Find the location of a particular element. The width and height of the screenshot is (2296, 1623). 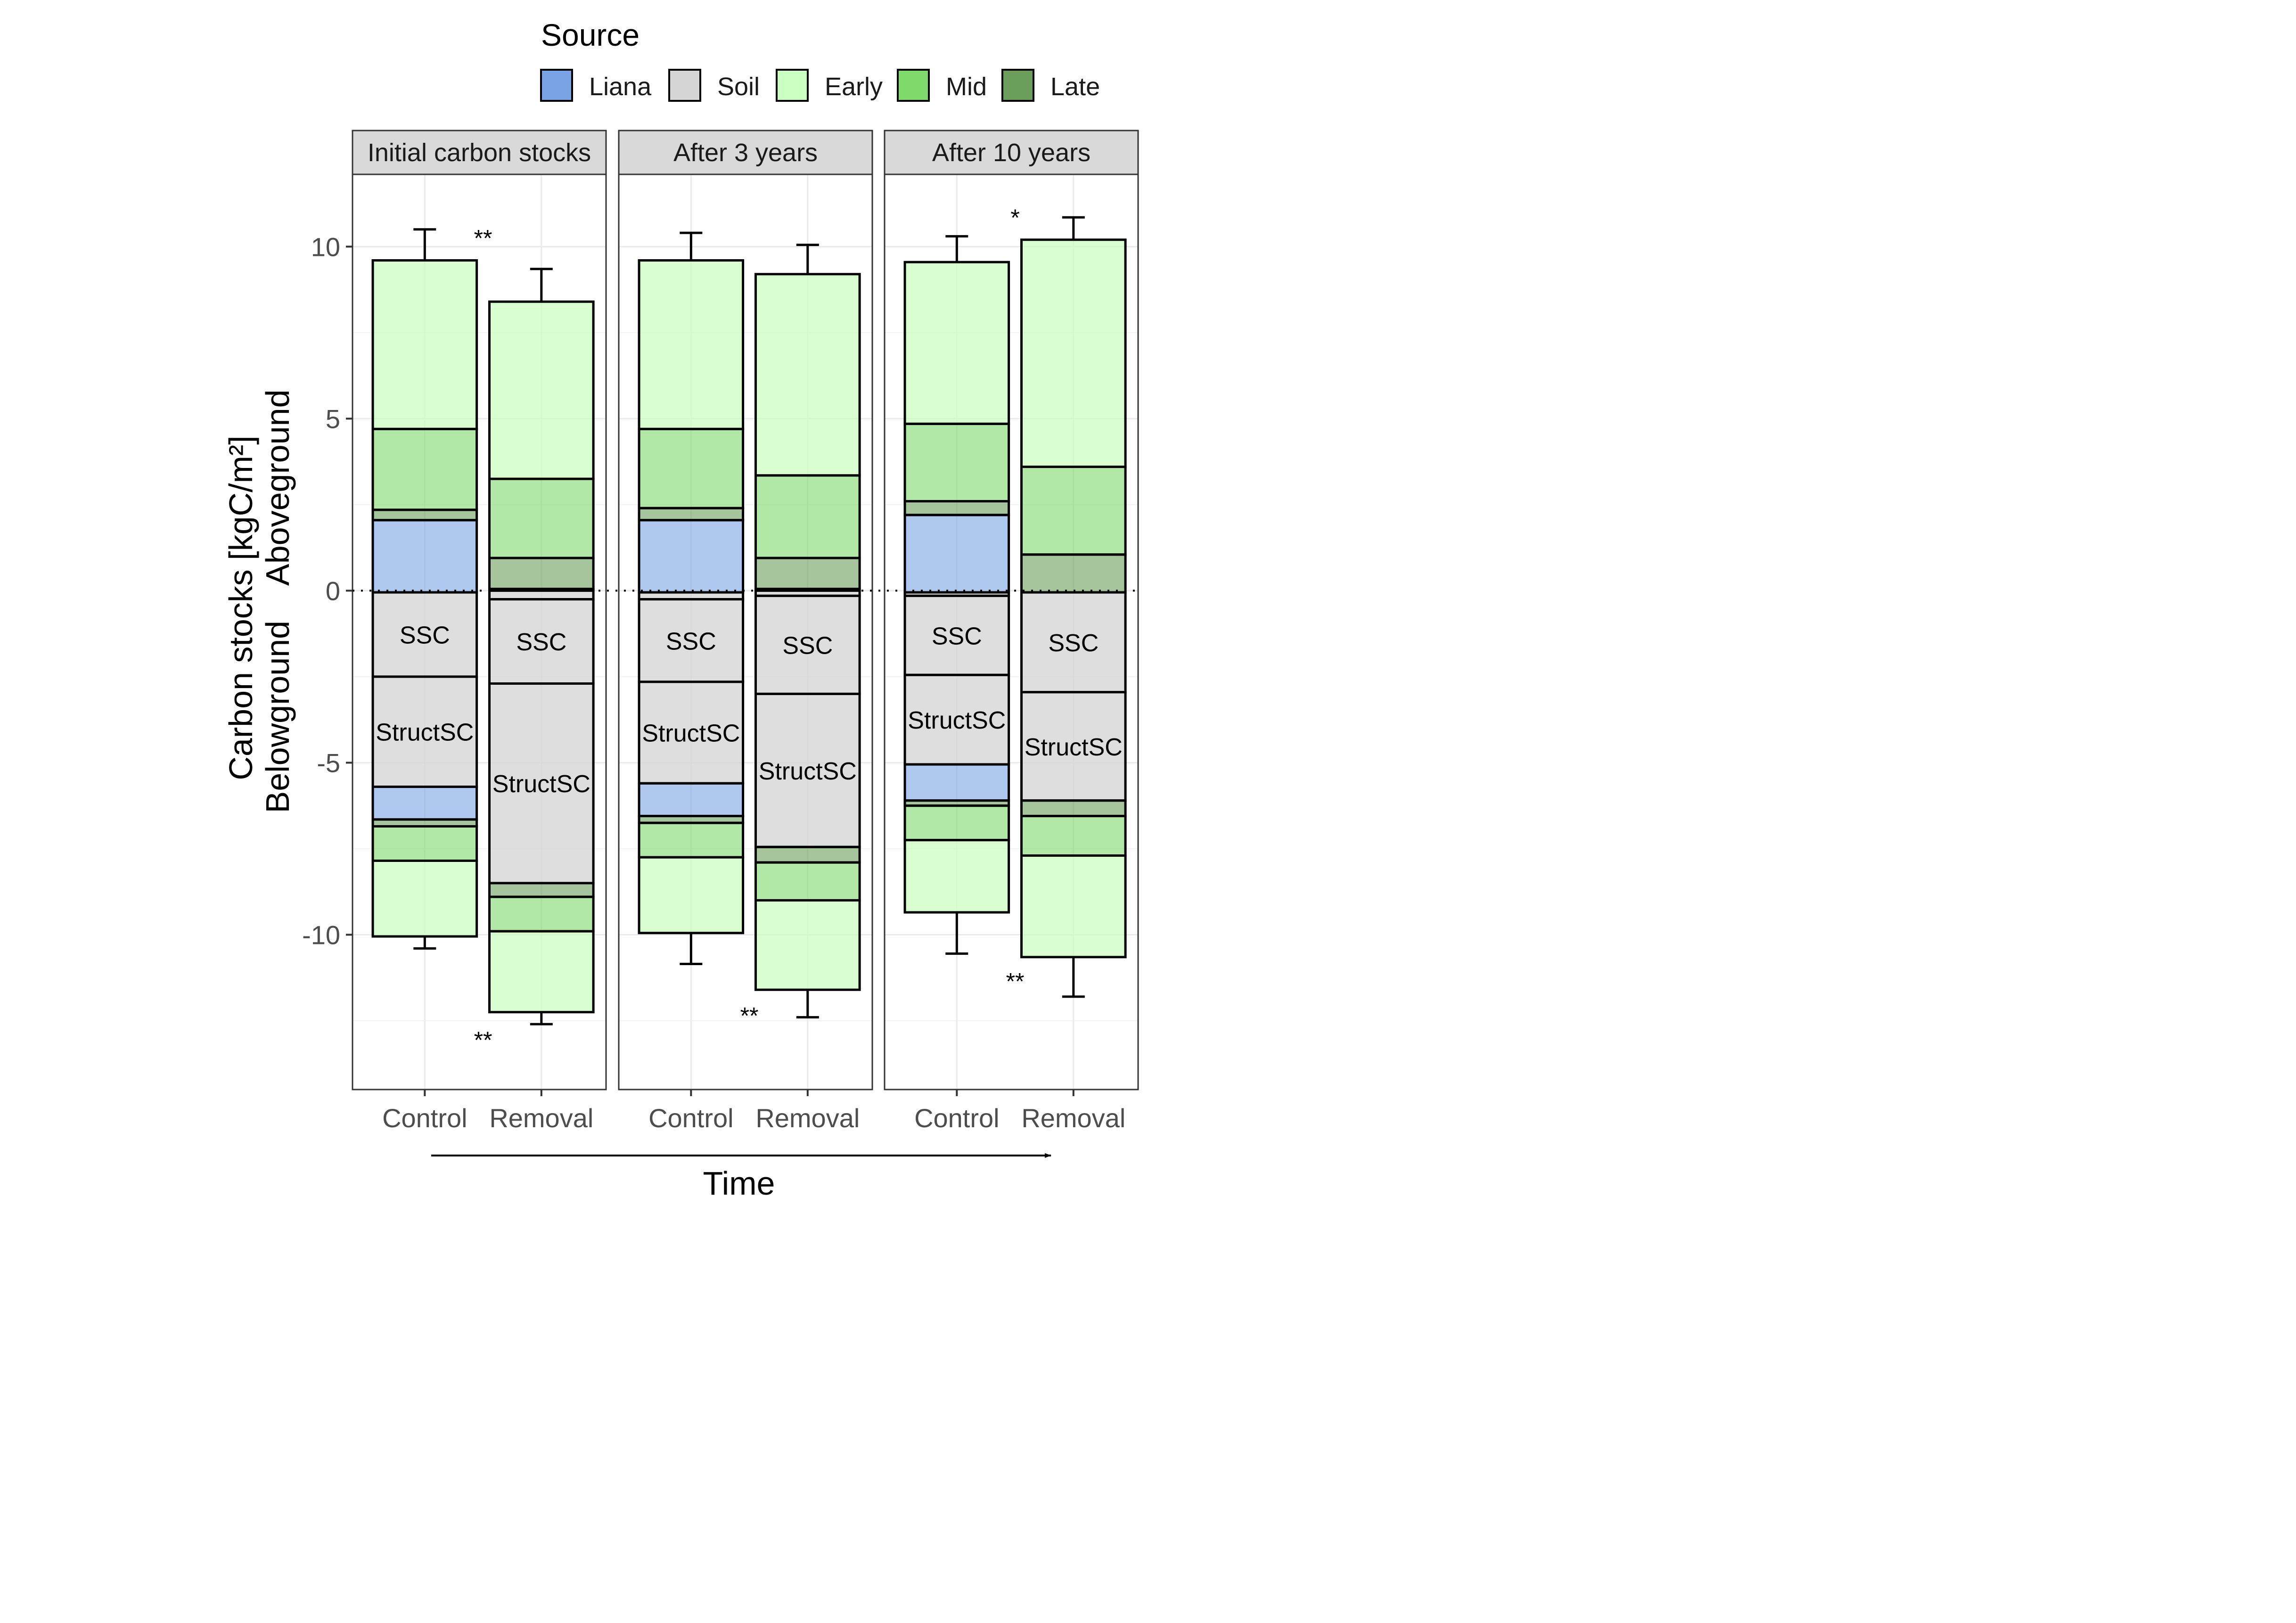

legend-label-soil: Soil is located at coordinates (738, 87).